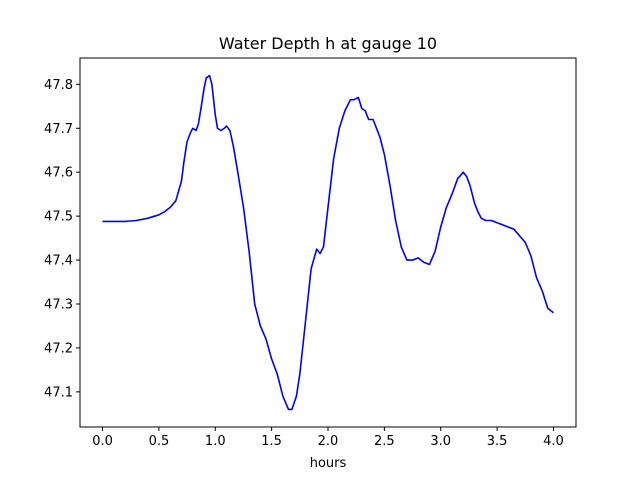 The width and height of the screenshot is (640, 480). I want to click on y-tick-label: 47.4, so click(58, 261).